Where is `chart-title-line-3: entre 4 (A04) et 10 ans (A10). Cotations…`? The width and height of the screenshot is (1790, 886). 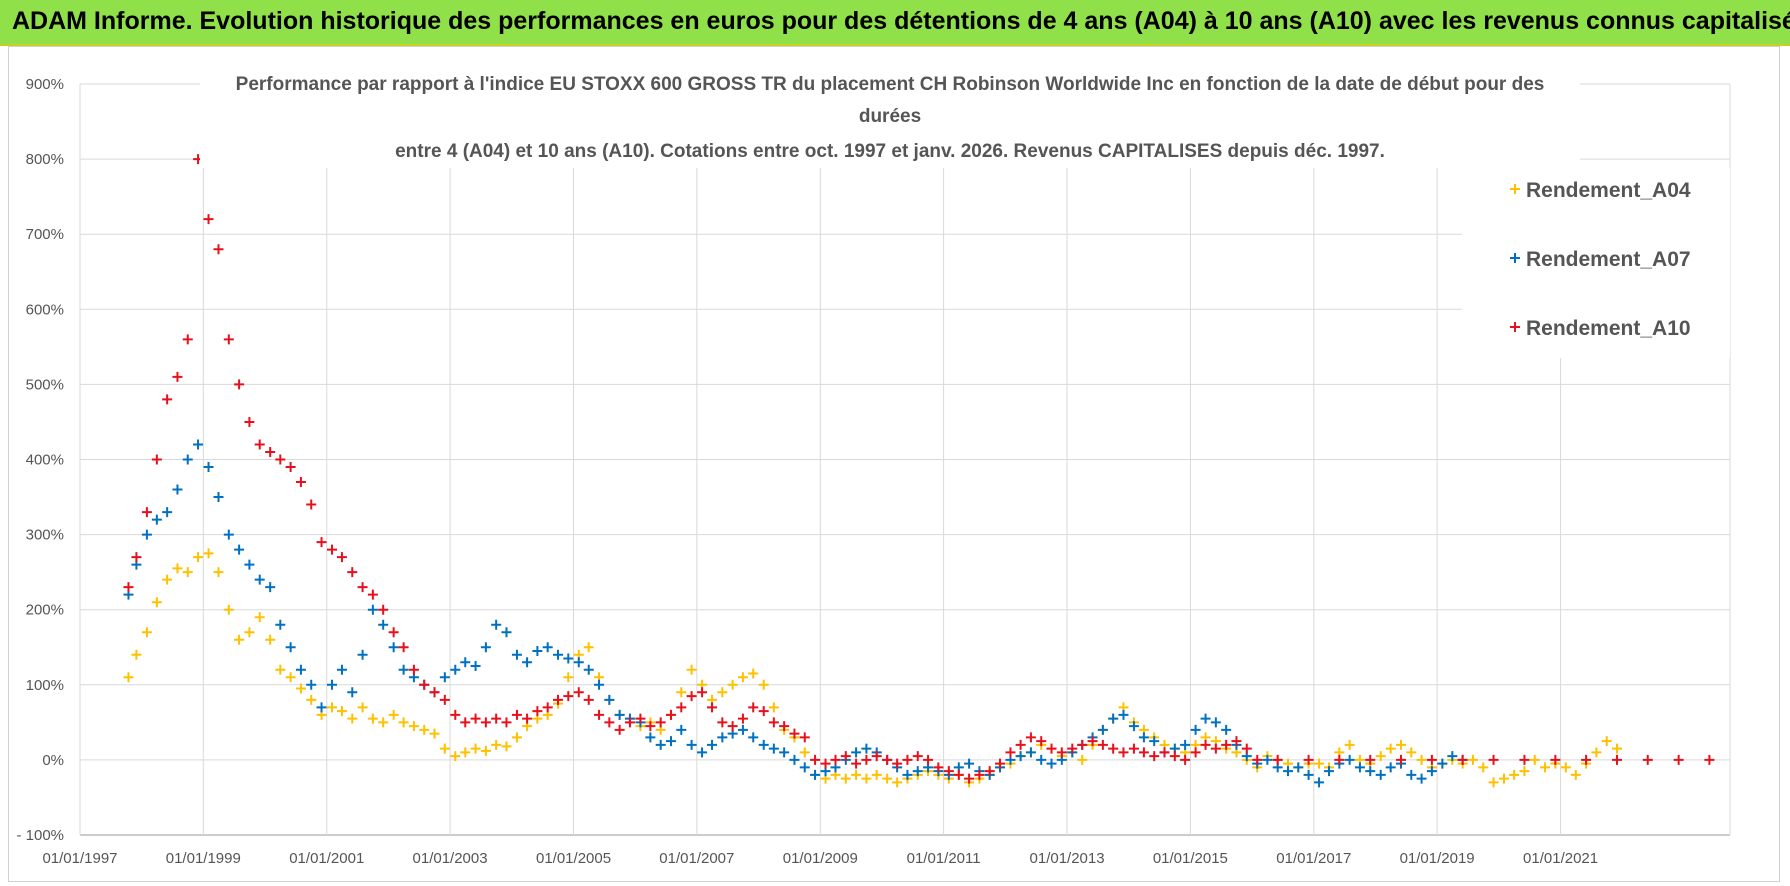 chart-title-line-3: entre 4 (A04) et 10 ans (A10). Cotations… is located at coordinates (890, 151).